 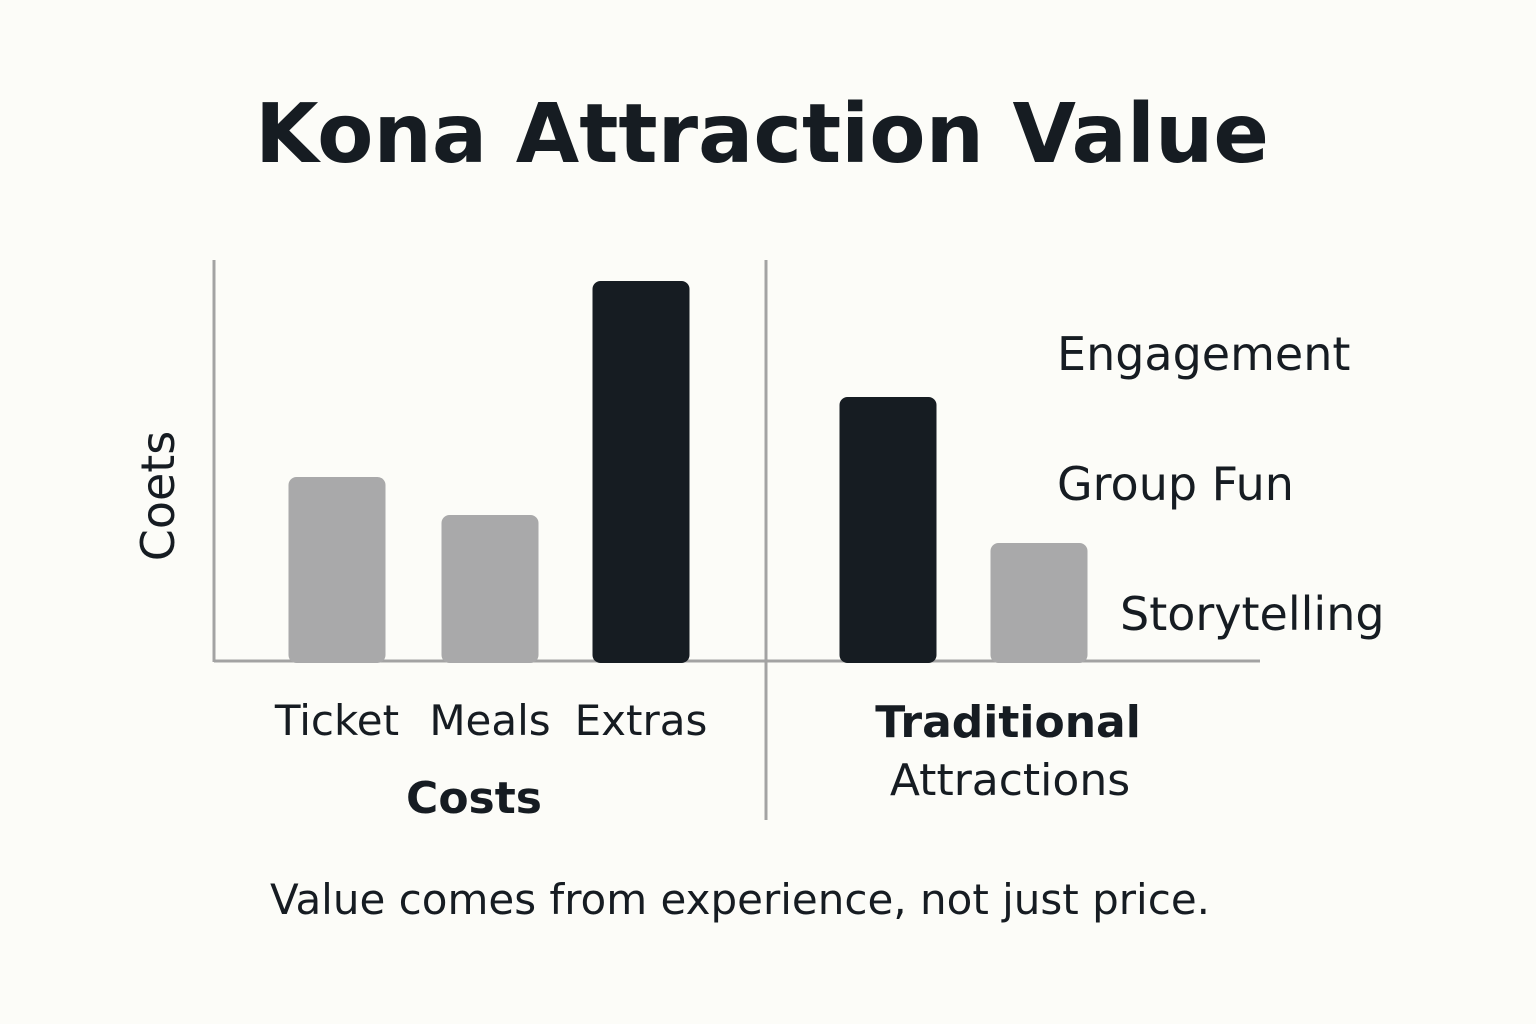 What do you see at coordinates (1175, 484) in the screenshot?
I see `side-label-group-fun: Group Fun` at bounding box center [1175, 484].